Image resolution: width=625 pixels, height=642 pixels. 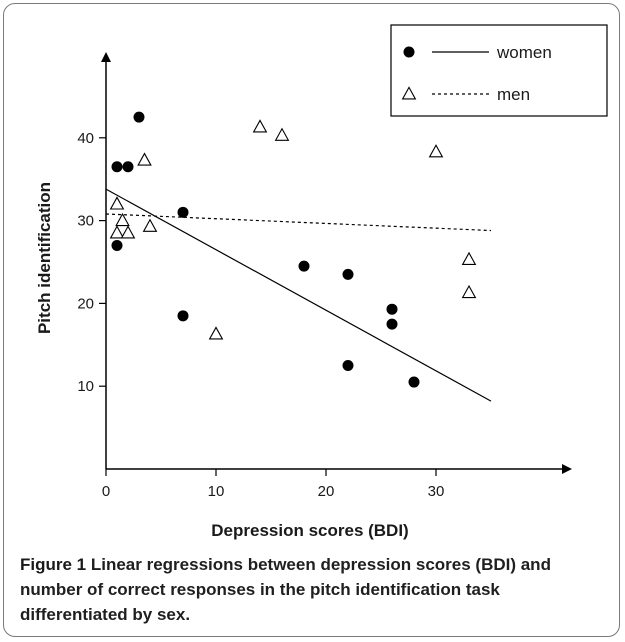 What do you see at coordinates (53, 564) in the screenshot?
I see `caption-label: Figure 1` at bounding box center [53, 564].